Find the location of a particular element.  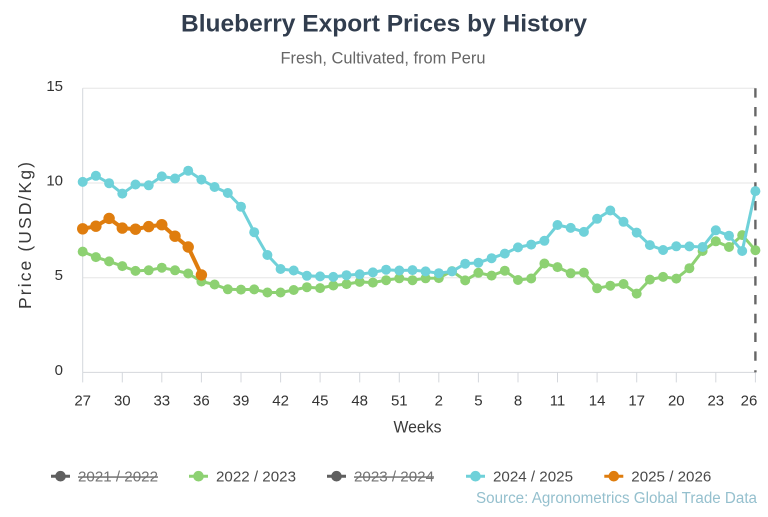

svg-text: 20 is located at coordinates (676, 401).